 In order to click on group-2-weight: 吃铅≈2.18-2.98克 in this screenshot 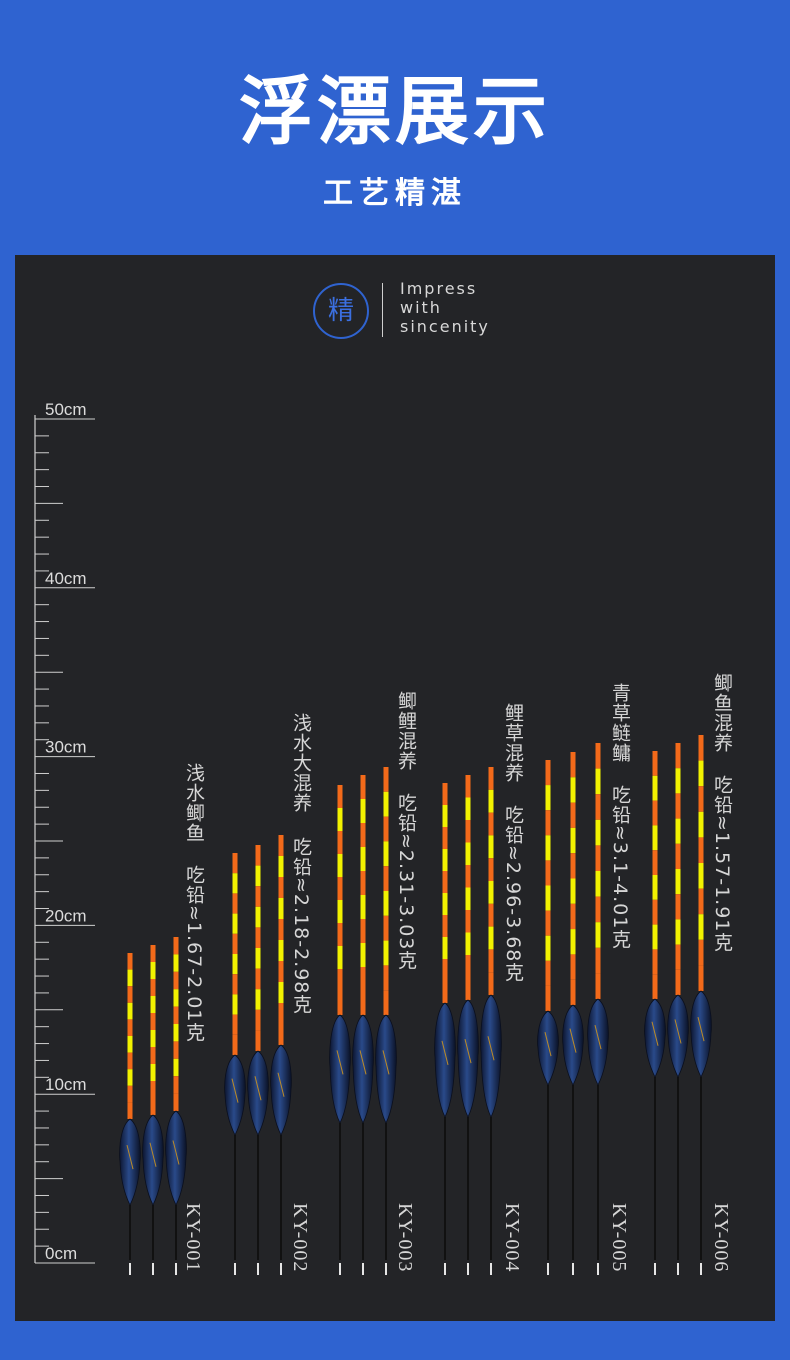, I will do `click(301, 926)`.